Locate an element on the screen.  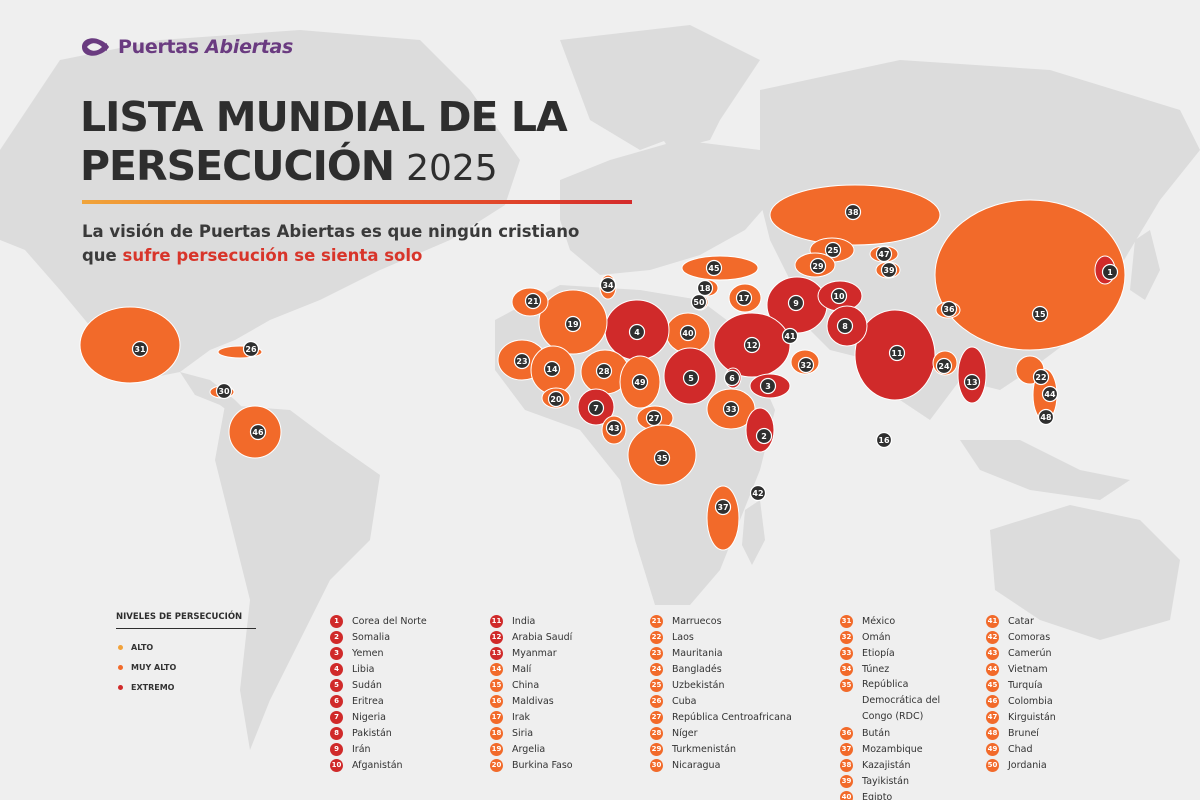
map-marker-10: 10 is located at coordinates (839, 296).